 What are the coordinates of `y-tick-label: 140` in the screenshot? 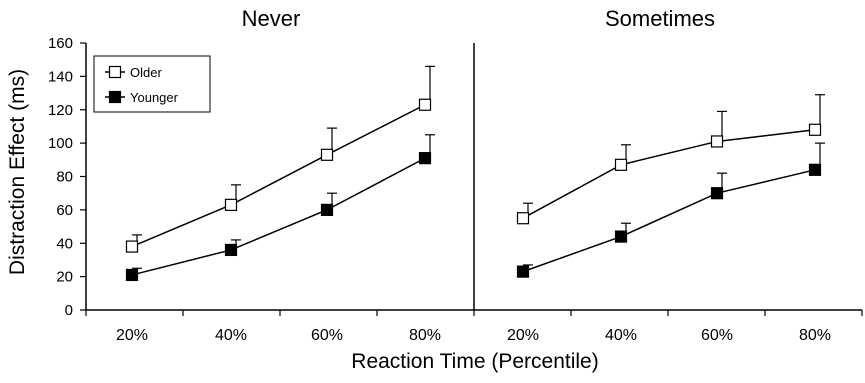 It's located at (60, 76).